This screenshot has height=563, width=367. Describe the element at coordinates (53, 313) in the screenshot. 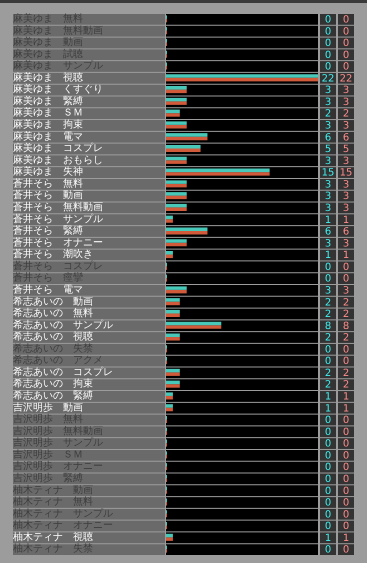

I see `y-tick-label: 希志あいの 無料` at that location.